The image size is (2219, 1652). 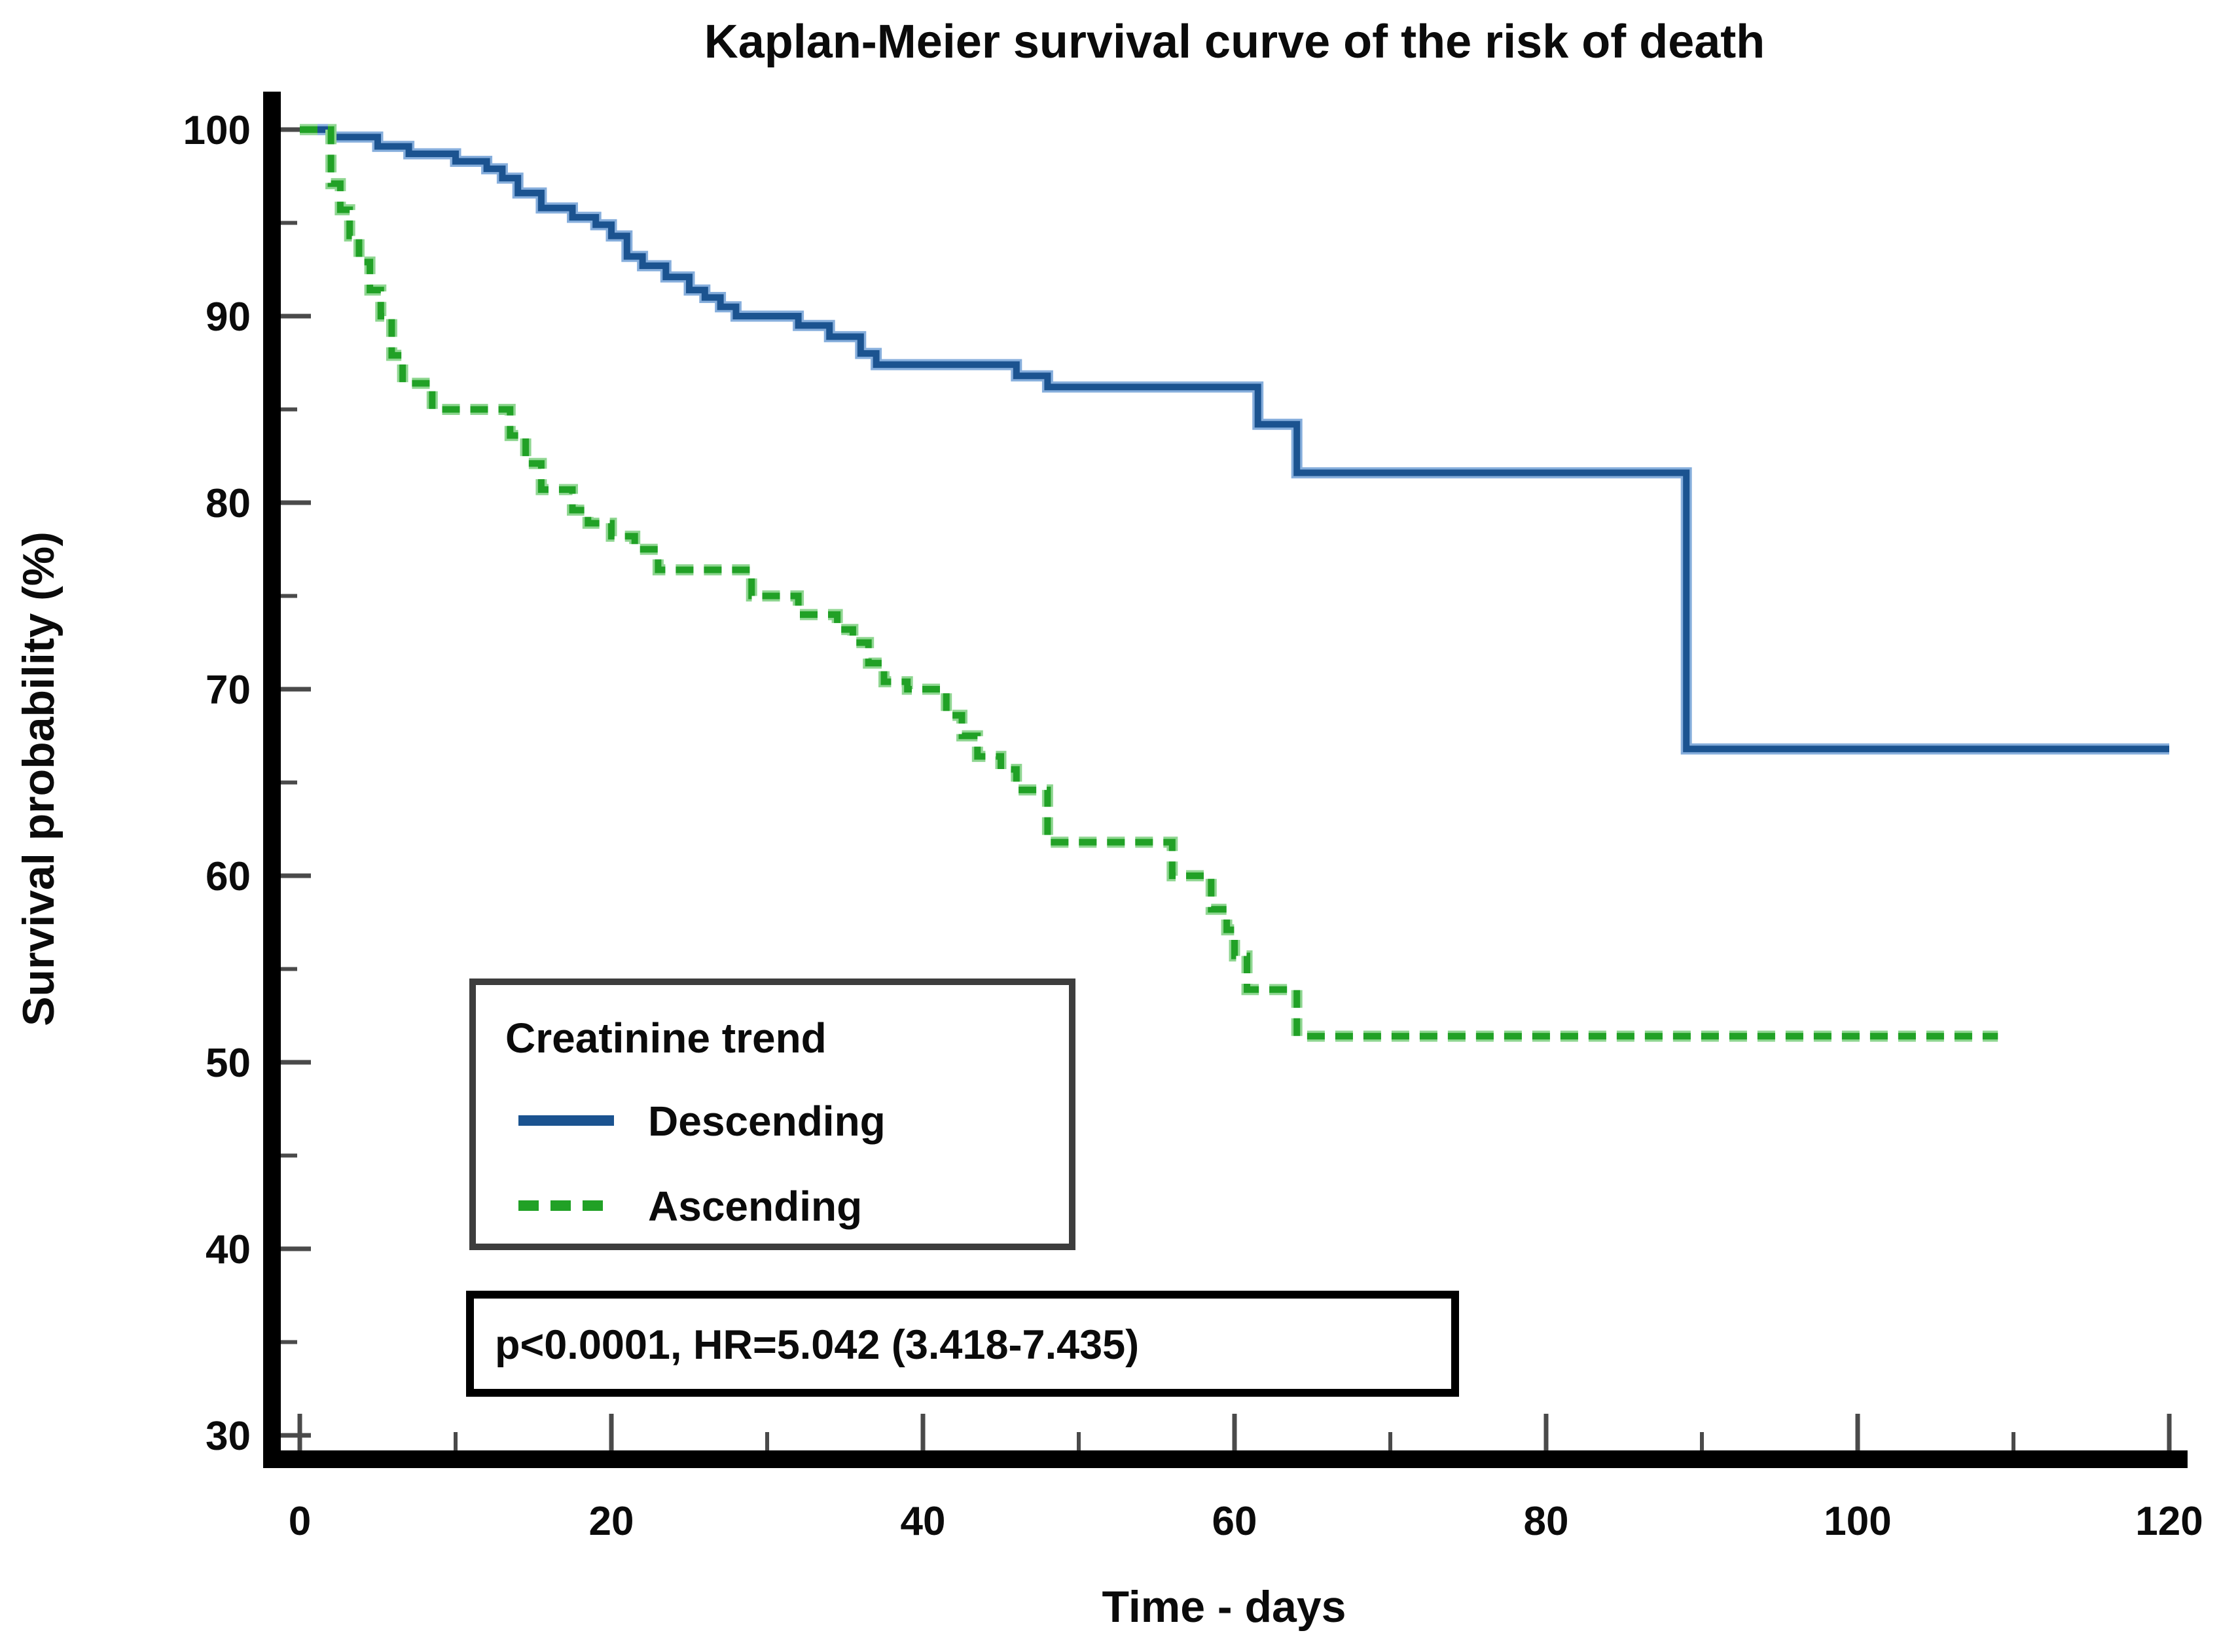 I want to click on x-tick-label: 20, so click(x=611, y=1521).